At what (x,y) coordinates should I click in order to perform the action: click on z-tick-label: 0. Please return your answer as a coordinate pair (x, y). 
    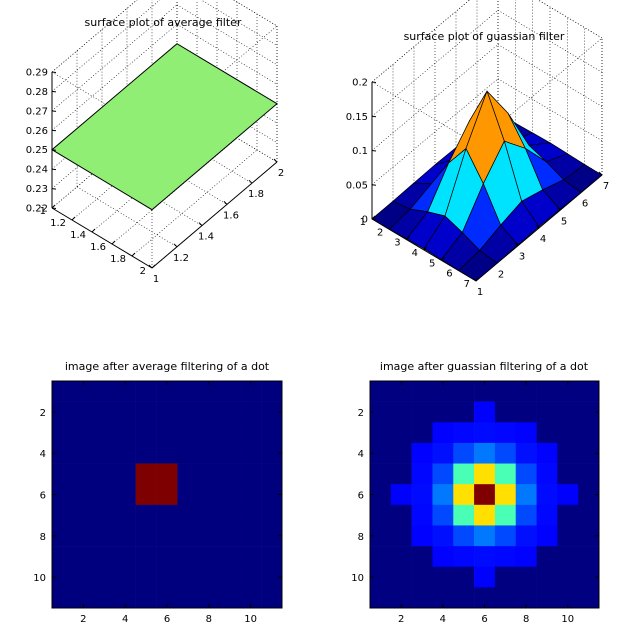
    Looking at the image, I should click on (365, 220).